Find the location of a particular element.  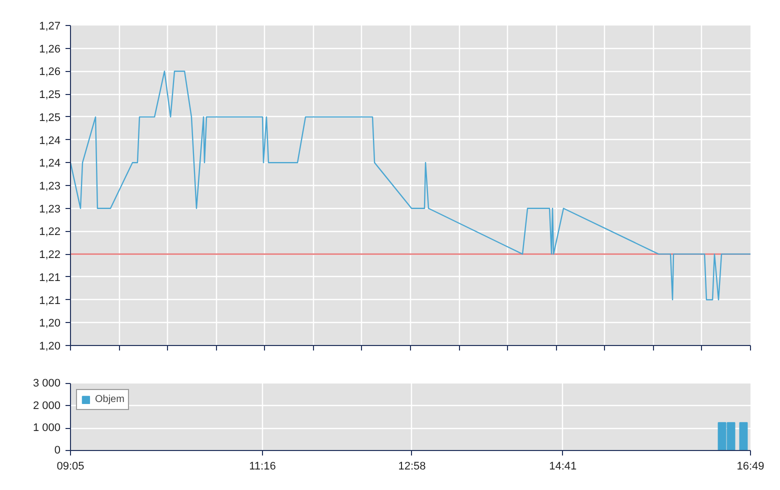

y-tick-label: 1,27 is located at coordinates (50, 26).